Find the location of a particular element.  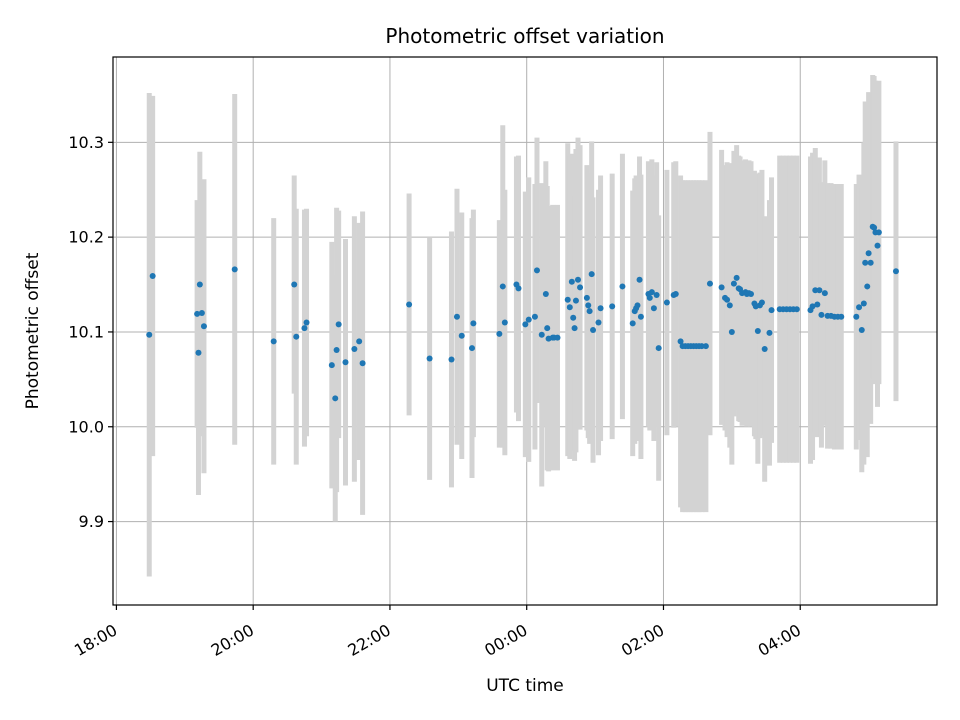

y-axis-ticks: 9.9 10.0 10.1 10.2 10.3 is located at coordinates (90, 332).